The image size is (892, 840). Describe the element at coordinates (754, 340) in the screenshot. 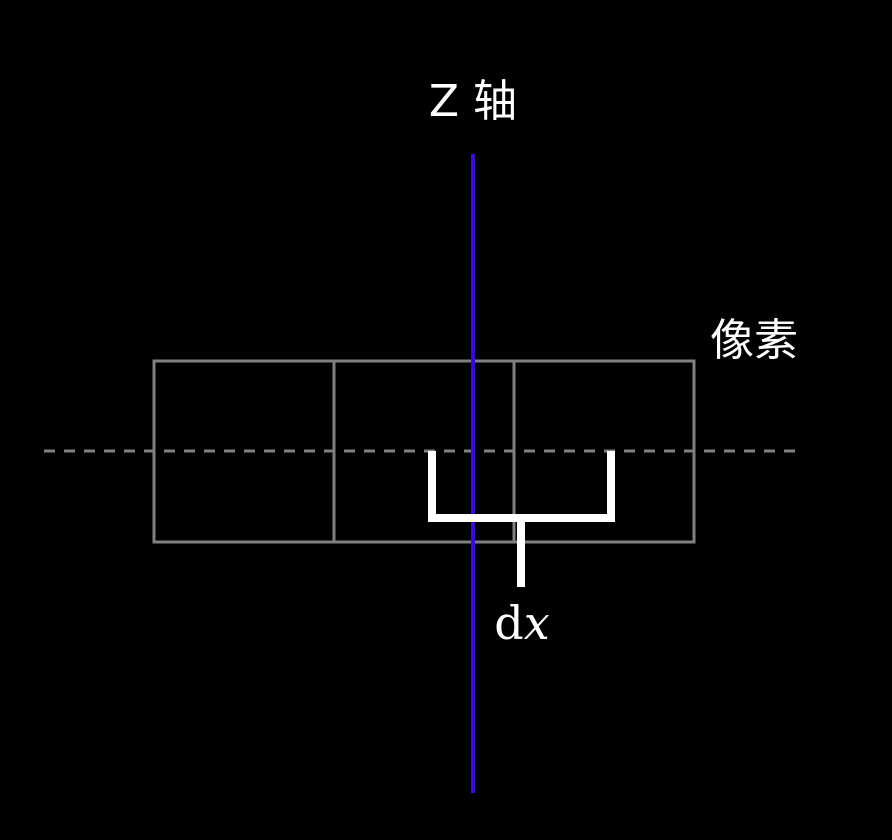

I see `pixel-label: 像素` at that location.